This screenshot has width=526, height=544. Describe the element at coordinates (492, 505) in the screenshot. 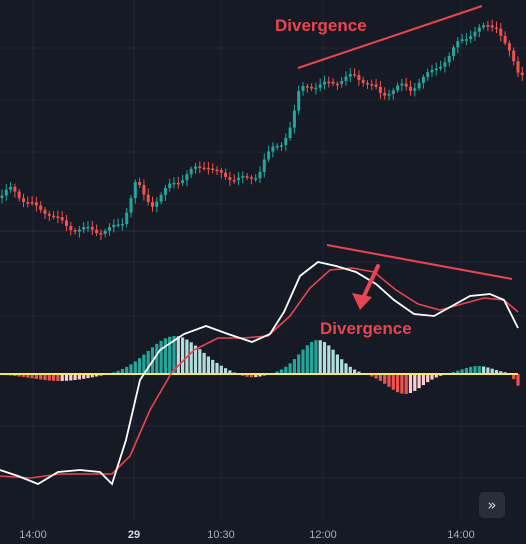

I see `scroll-to-realtime-button: »` at that location.